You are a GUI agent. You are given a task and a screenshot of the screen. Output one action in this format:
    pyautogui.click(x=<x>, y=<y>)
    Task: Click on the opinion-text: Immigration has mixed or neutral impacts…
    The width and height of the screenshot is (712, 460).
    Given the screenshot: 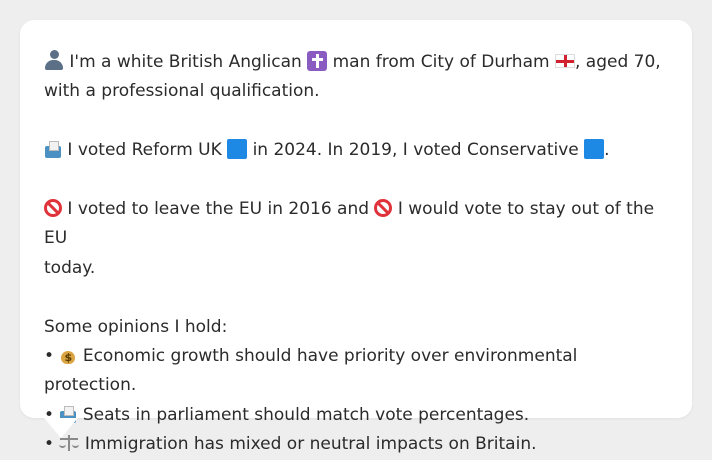 What is the action you would take?
    pyautogui.click(x=310, y=444)
    